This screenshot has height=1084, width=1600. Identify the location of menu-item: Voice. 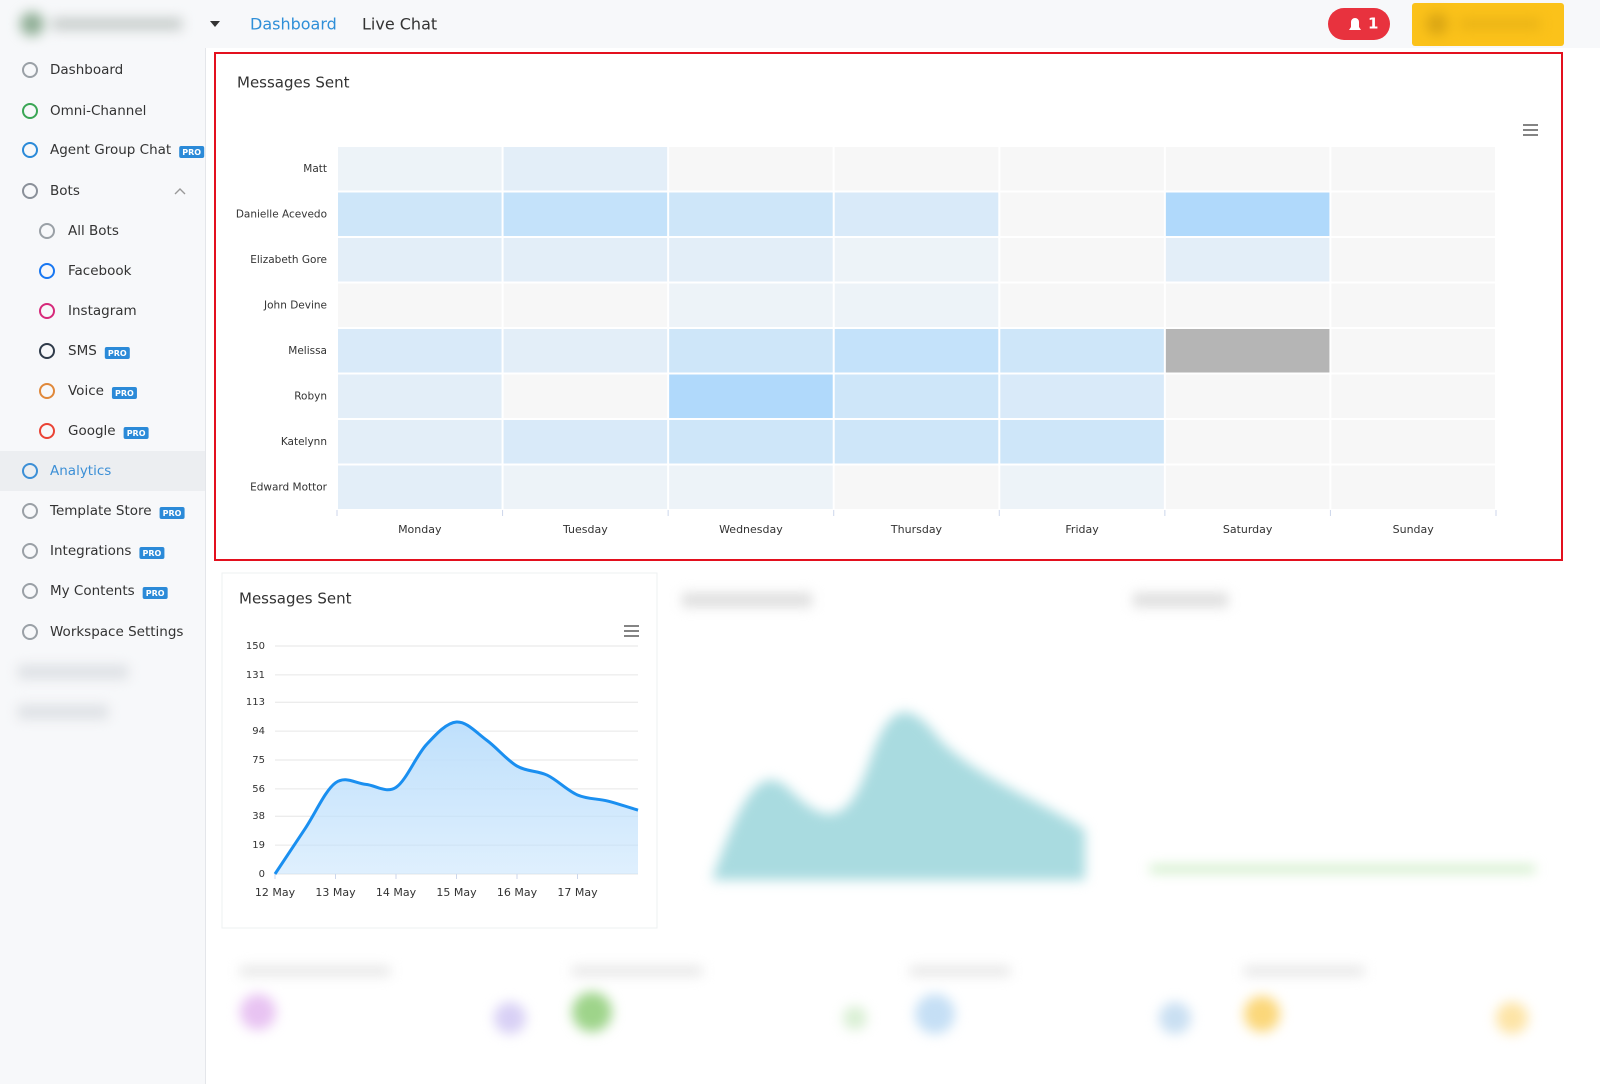
(86, 391).